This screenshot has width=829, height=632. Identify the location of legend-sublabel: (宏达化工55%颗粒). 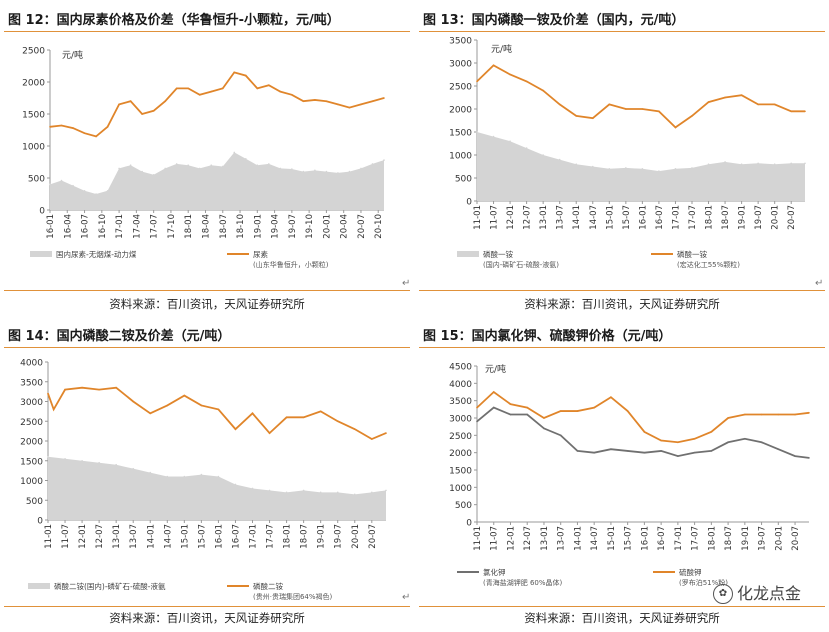
(708, 264).